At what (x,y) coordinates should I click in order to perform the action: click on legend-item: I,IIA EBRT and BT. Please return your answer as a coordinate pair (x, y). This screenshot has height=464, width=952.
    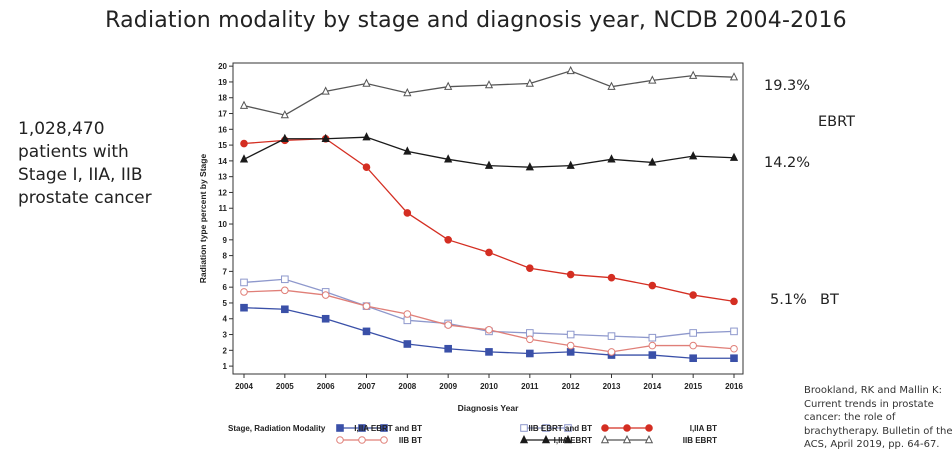
    Looking at the image, I should click on (379, 428).